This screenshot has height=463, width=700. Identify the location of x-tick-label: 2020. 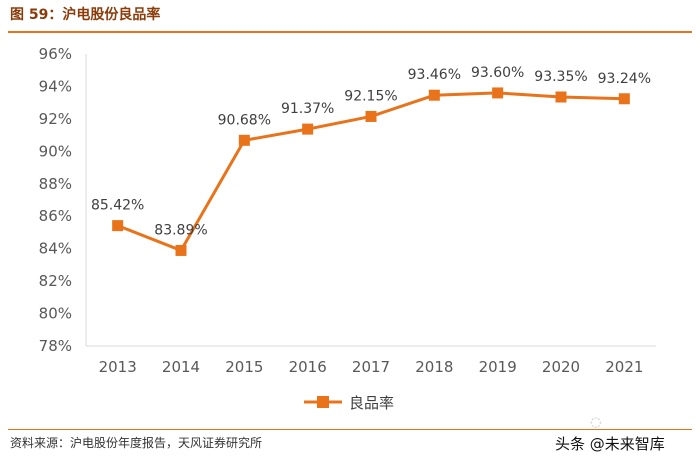
(561, 367).